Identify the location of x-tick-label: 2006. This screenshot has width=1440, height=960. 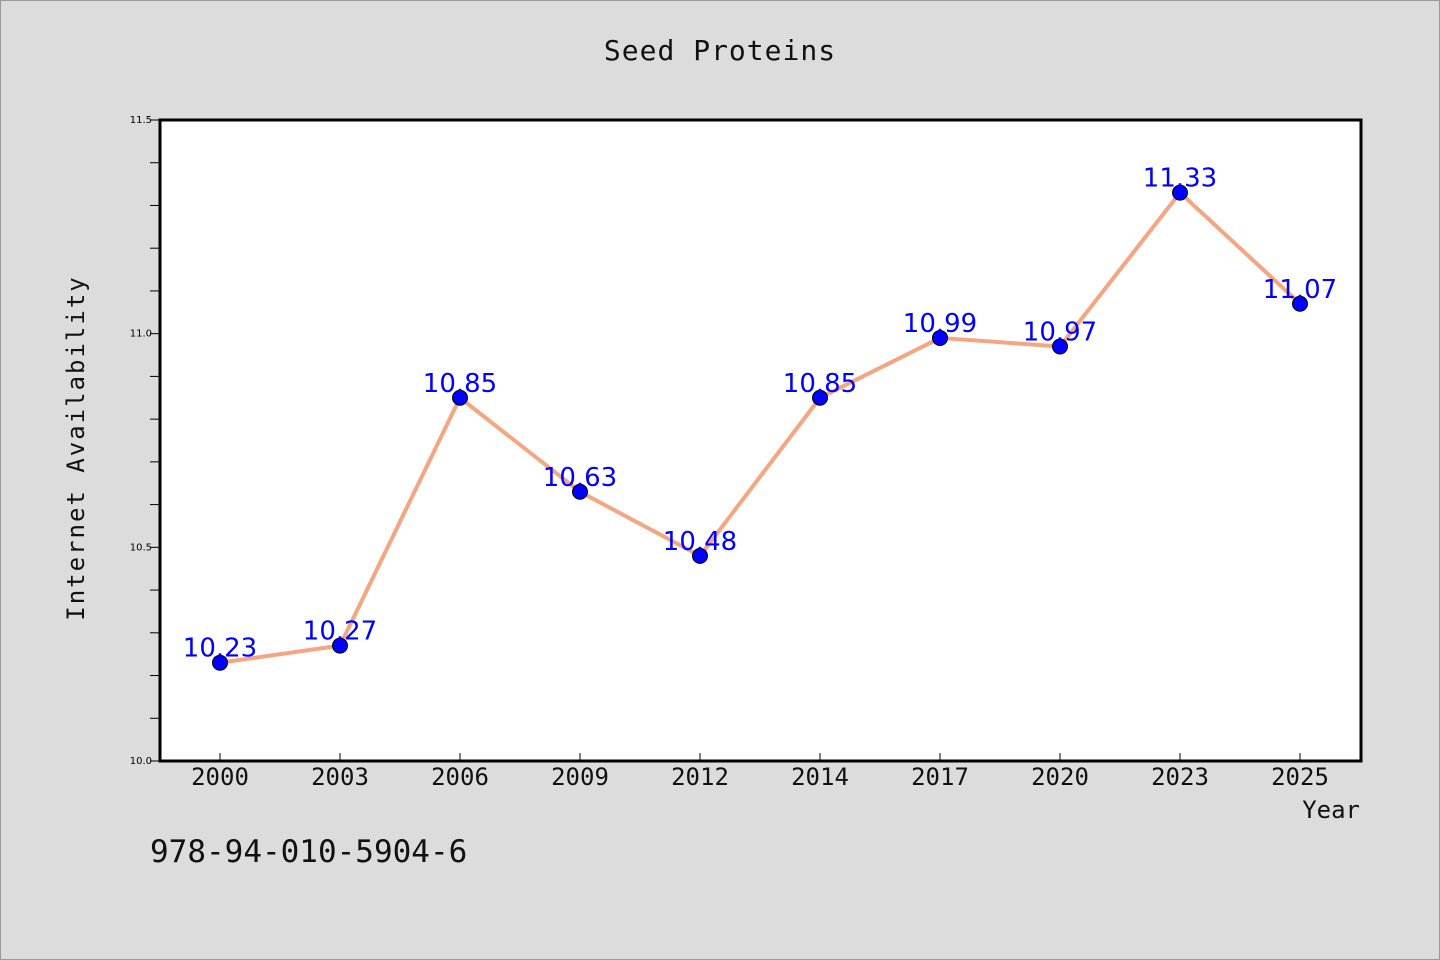
(460, 777).